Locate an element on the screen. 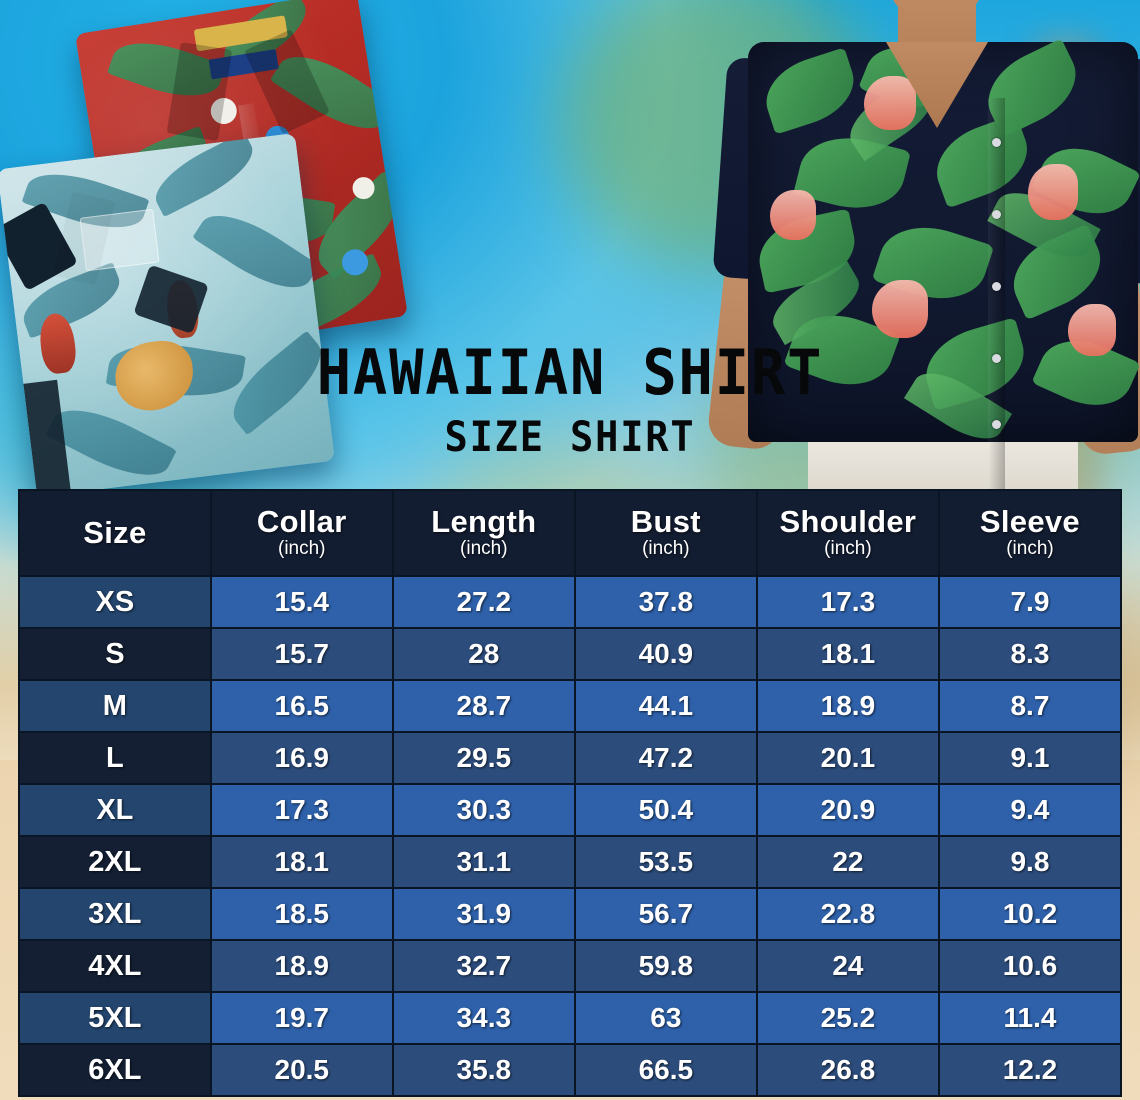  measurement-cell-length: 35.8 is located at coordinates (483, 1070).